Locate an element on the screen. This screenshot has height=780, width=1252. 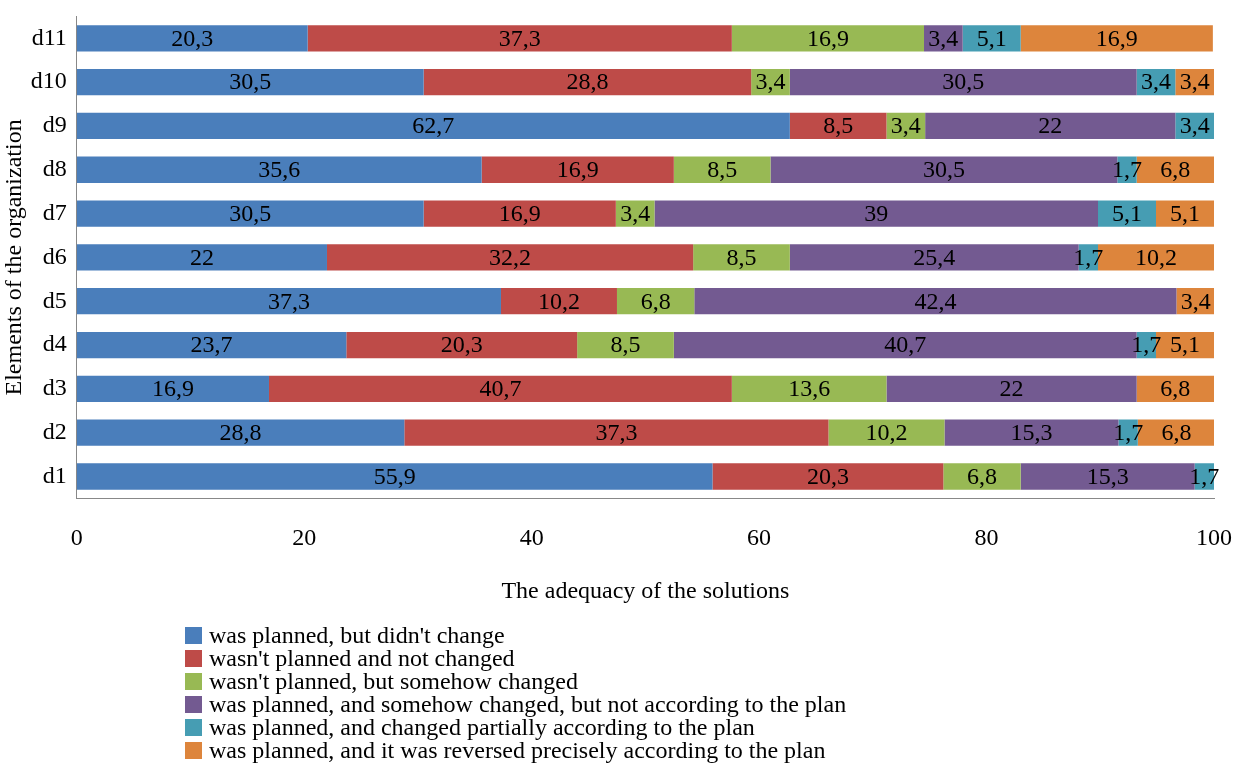
data-label: 39 is located at coordinates (876, 212).